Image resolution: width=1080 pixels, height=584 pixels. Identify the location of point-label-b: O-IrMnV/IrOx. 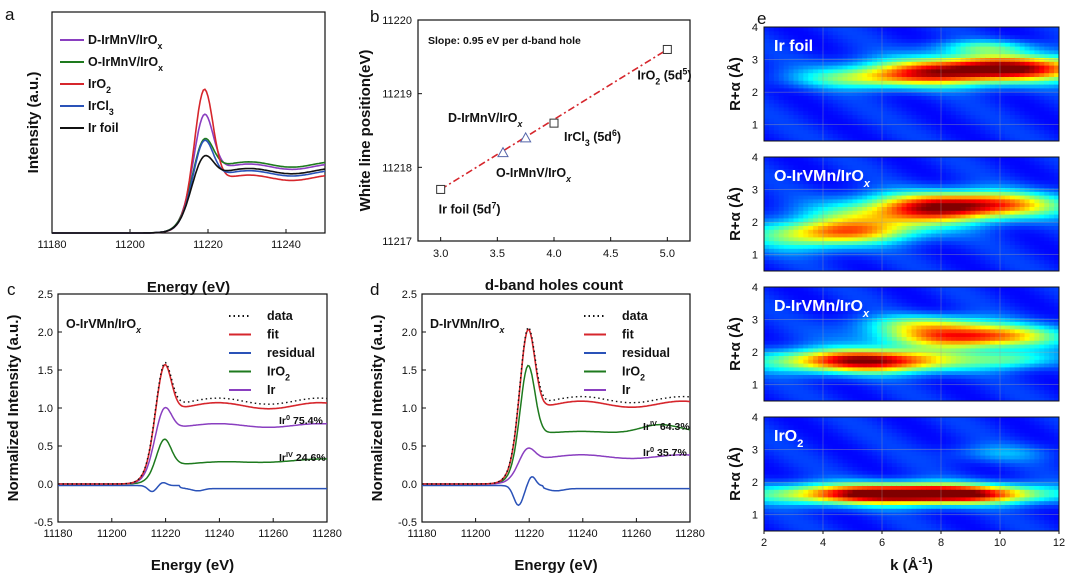
(534, 175).